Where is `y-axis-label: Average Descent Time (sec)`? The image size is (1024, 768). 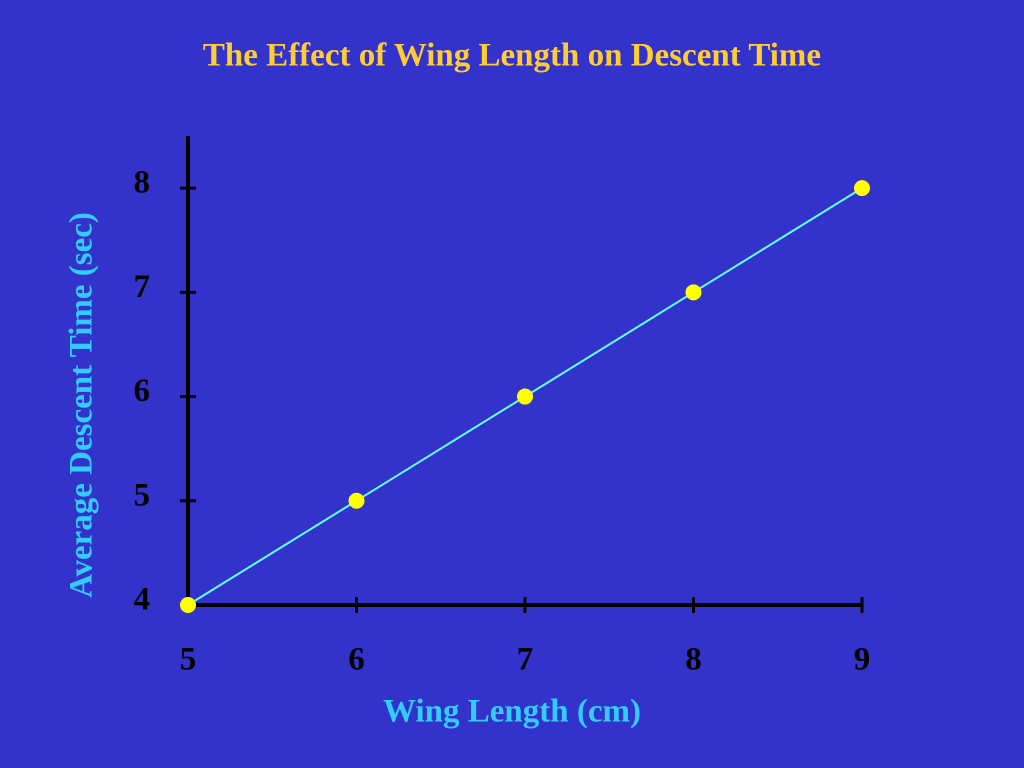
y-axis-label: Average Descent Time (sec) is located at coordinates (82, 405).